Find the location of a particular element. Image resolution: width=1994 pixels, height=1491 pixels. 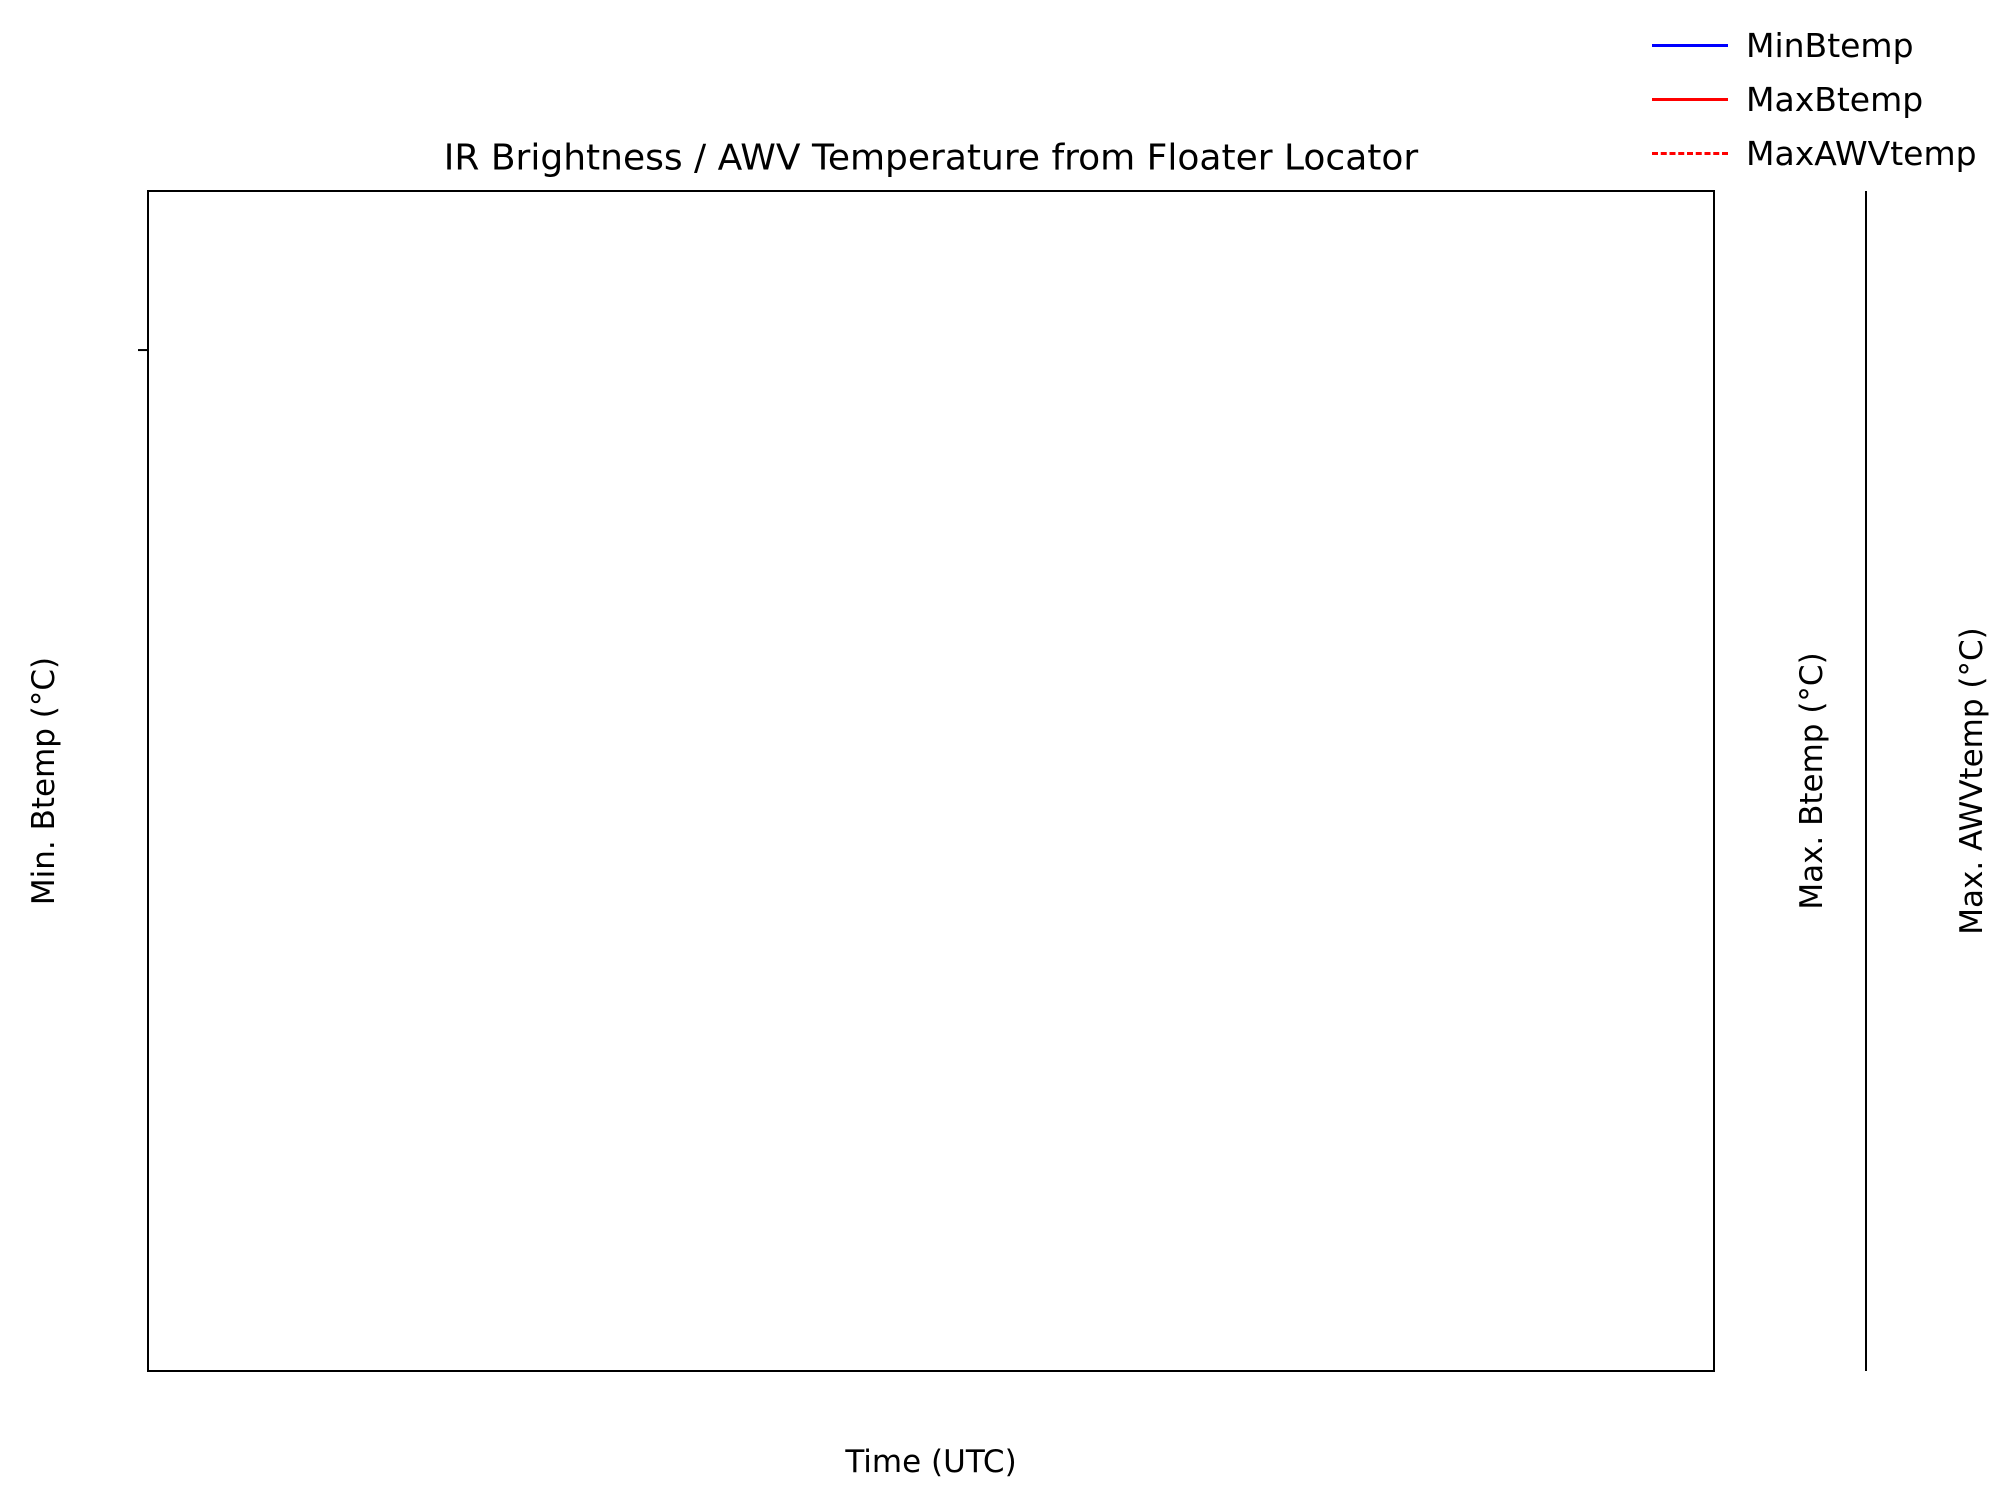

legend-item-maxawvtemp: MaxAWVtemp is located at coordinates (1814, 153).